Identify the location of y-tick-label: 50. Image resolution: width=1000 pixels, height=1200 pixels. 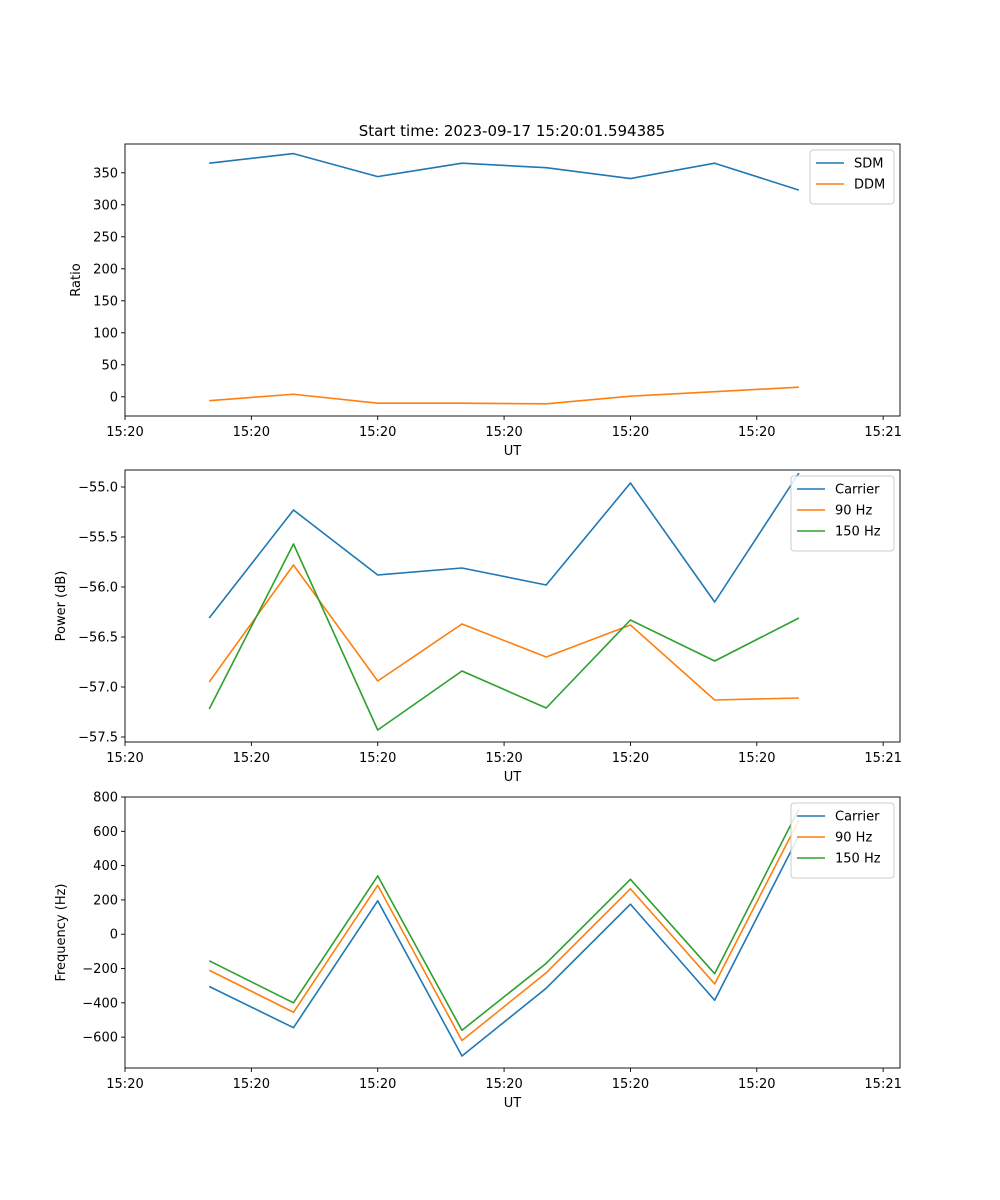
(109, 365).